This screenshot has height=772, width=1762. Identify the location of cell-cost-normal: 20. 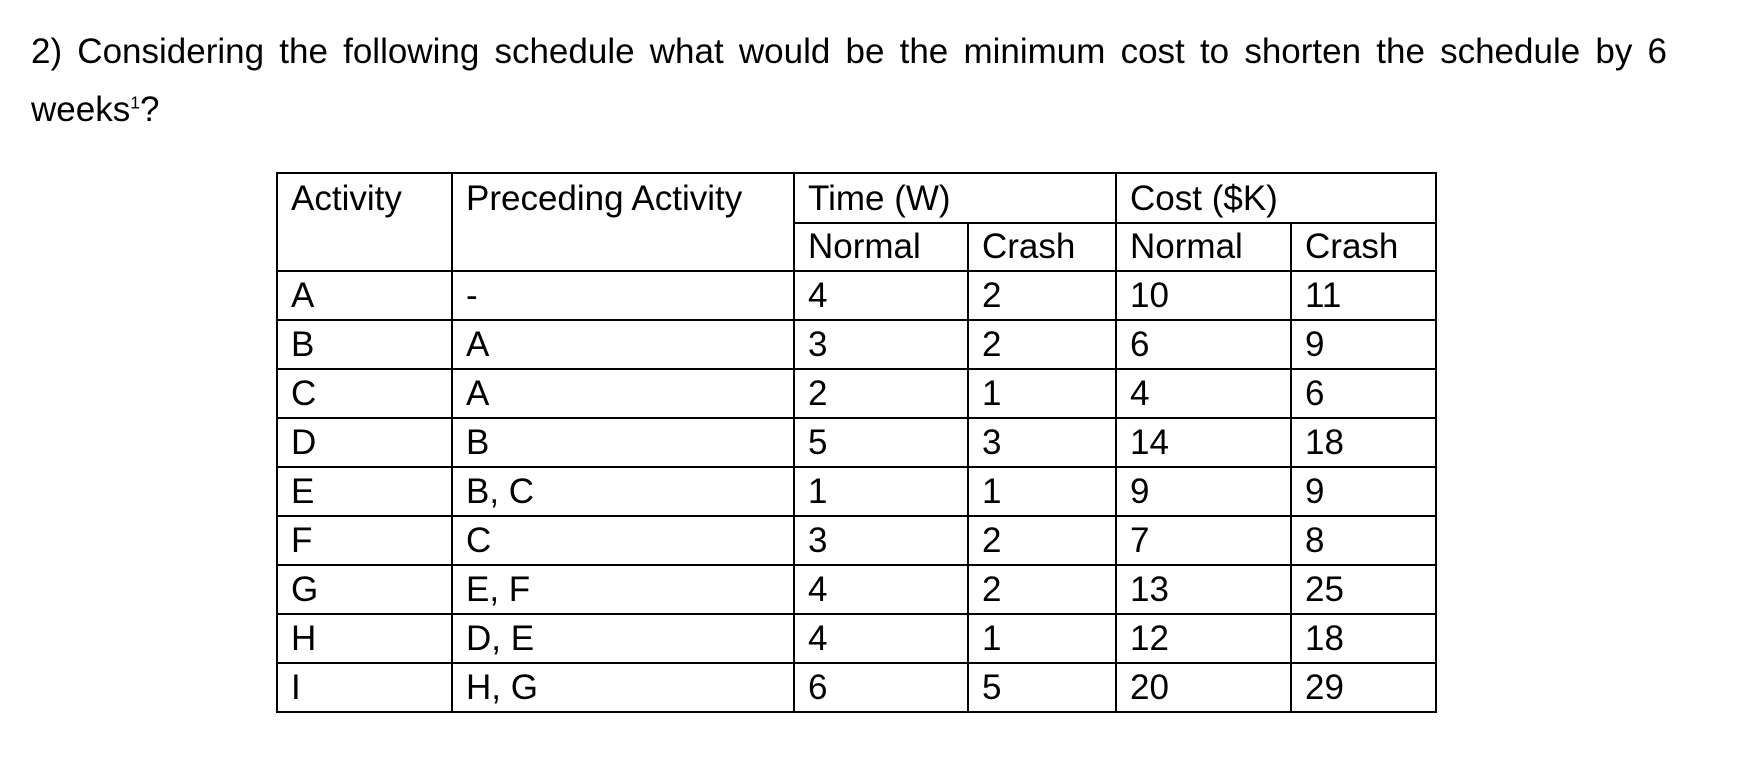
(1204, 687).